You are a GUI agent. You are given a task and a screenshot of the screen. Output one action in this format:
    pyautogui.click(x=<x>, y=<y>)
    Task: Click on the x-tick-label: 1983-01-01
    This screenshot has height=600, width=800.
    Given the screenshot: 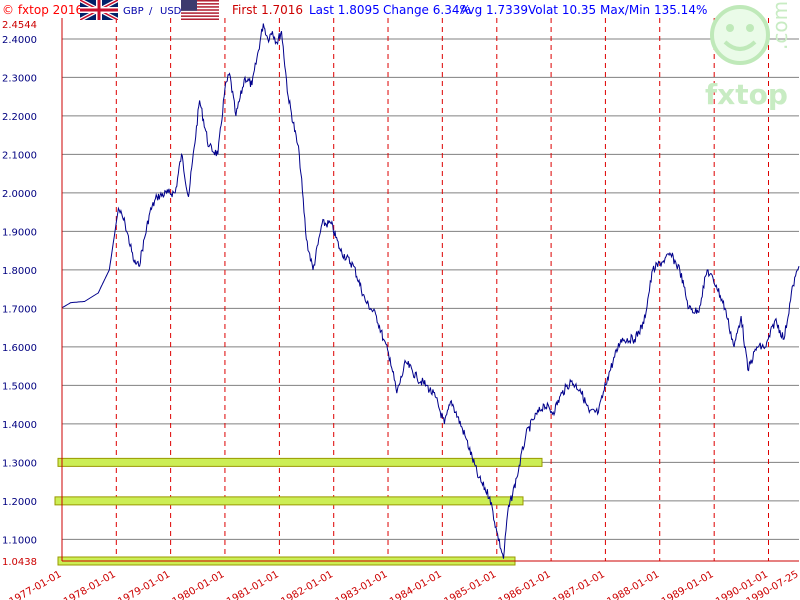 What is the action you would take?
    pyautogui.click(x=362, y=584)
    